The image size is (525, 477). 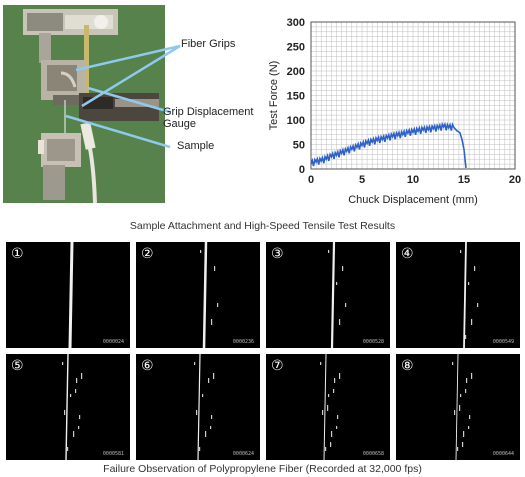 I want to click on frame-number: ⑥, so click(x=147, y=366).